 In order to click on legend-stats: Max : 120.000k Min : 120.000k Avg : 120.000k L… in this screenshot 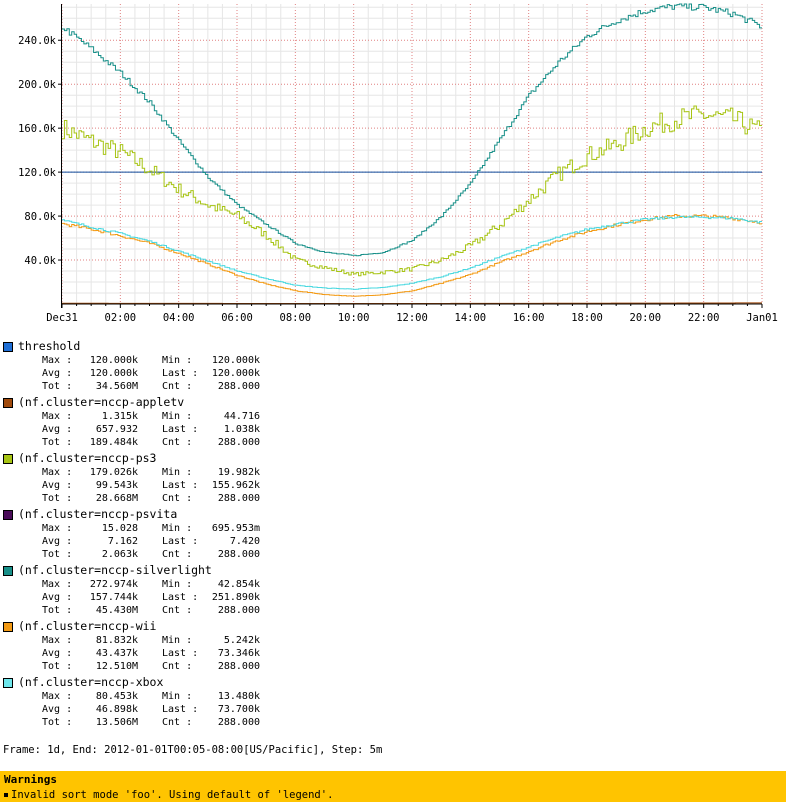, I will do `click(151, 373)`.